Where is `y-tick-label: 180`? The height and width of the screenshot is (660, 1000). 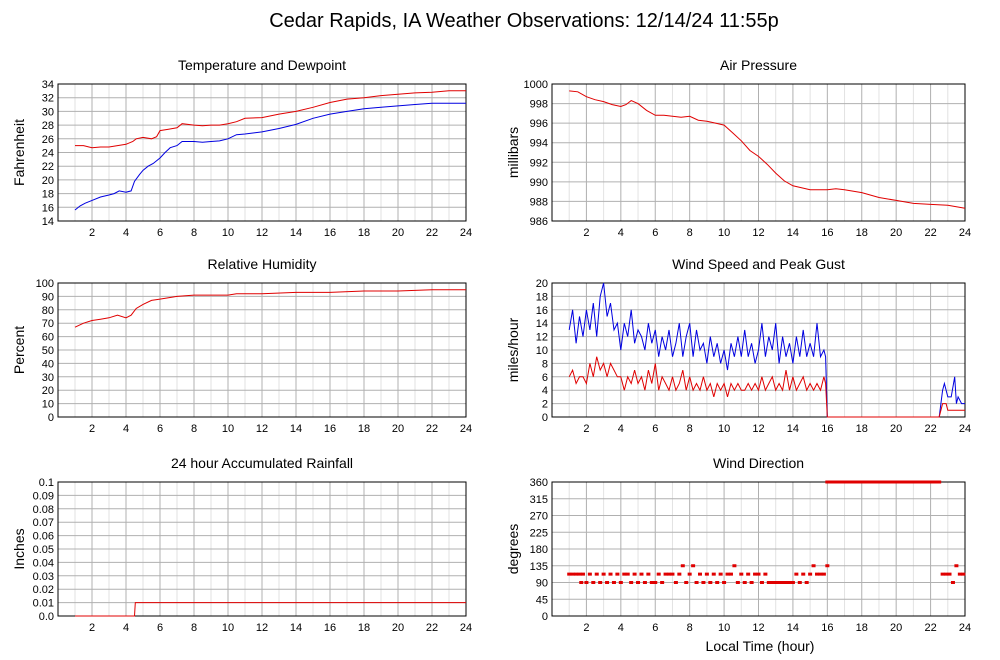 y-tick-label: 180 is located at coordinates (539, 550).